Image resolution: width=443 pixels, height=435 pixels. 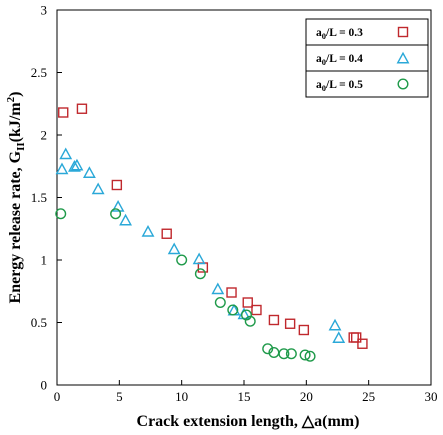 I want to click on x-tick-label: 0, so click(x=57, y=396).